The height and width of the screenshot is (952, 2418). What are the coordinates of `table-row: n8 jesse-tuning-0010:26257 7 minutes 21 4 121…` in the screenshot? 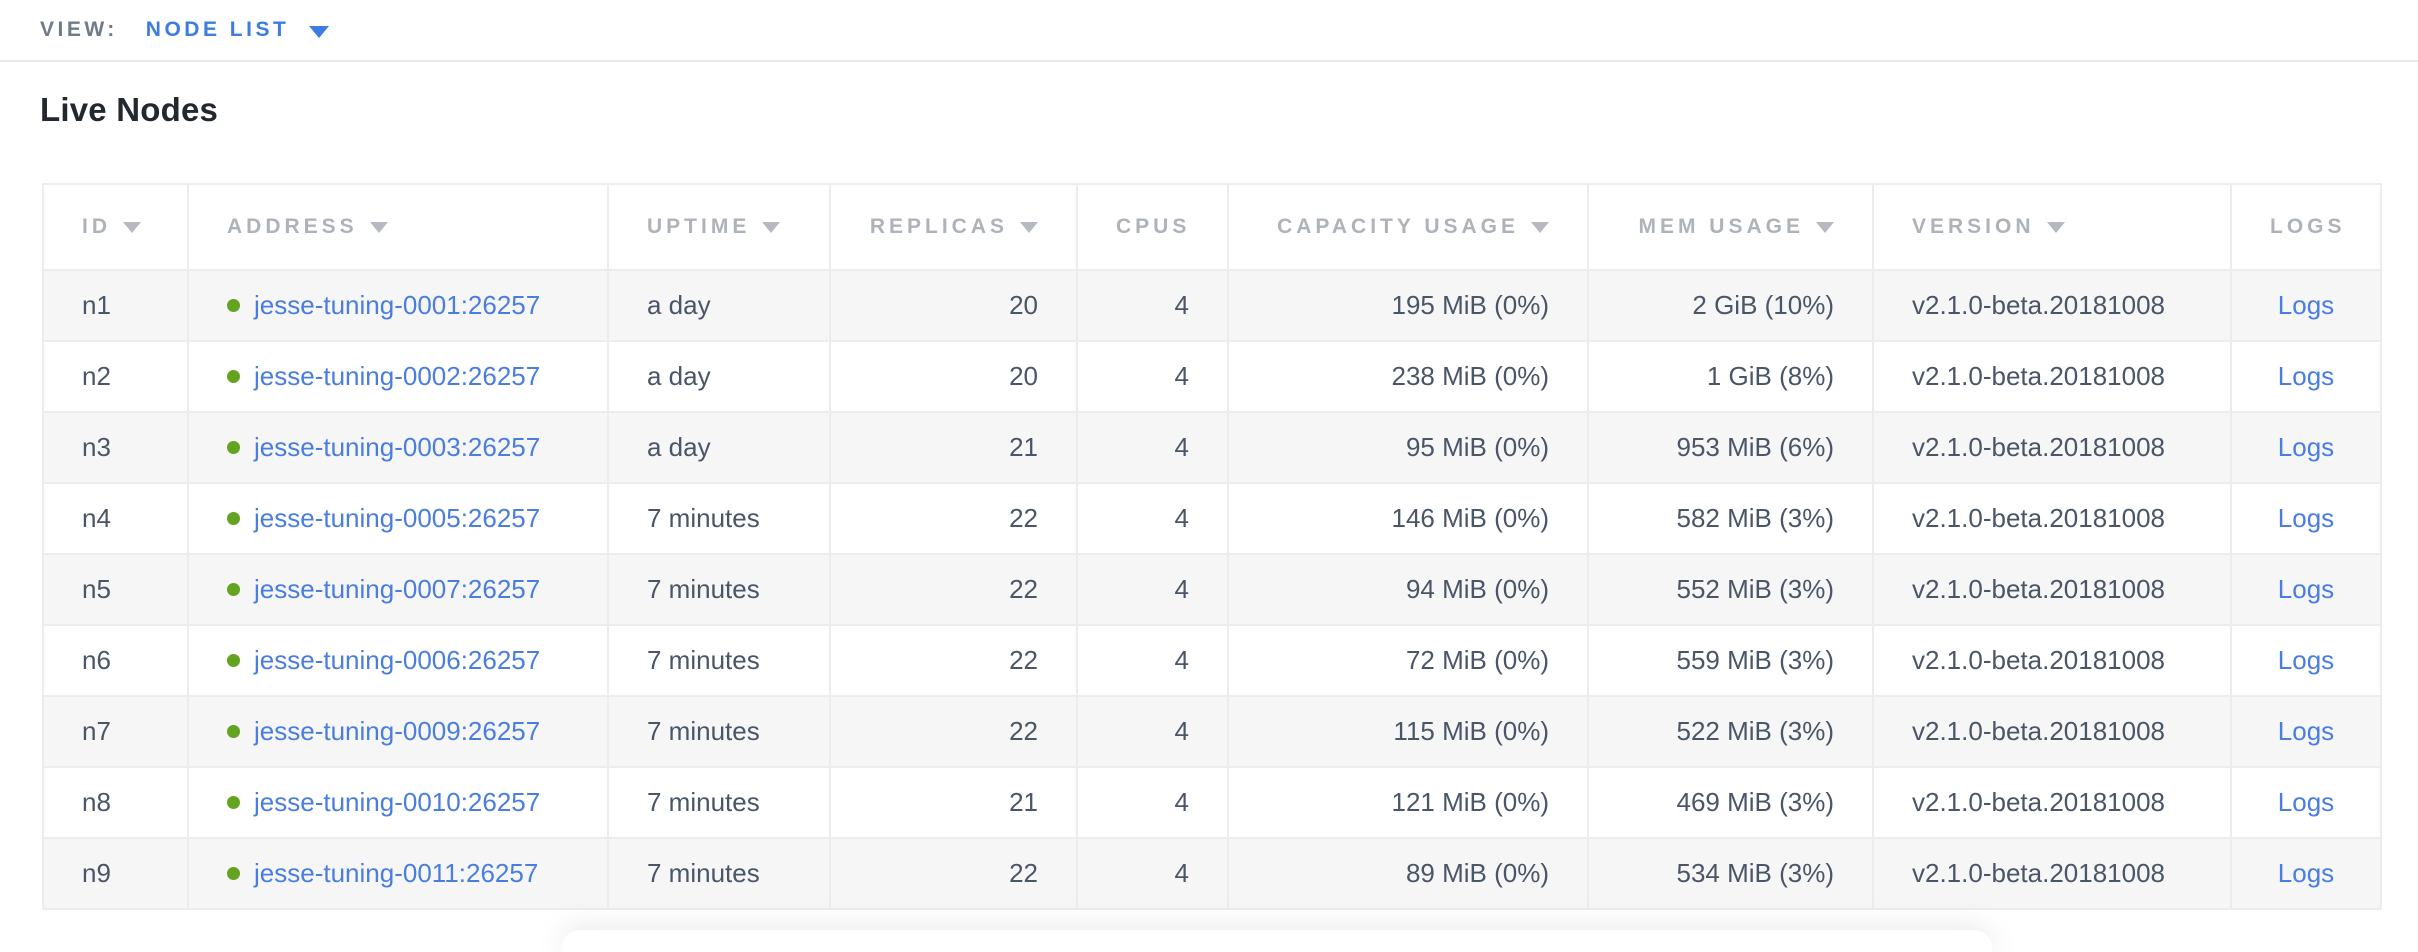 It's located at (1212, 802).